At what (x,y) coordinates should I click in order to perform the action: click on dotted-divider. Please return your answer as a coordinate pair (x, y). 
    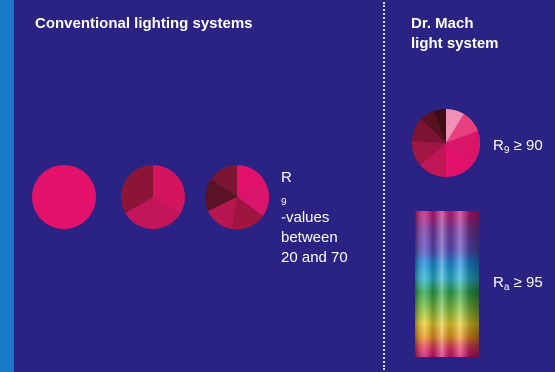
    Looking at the image, I should click on (384, 186).